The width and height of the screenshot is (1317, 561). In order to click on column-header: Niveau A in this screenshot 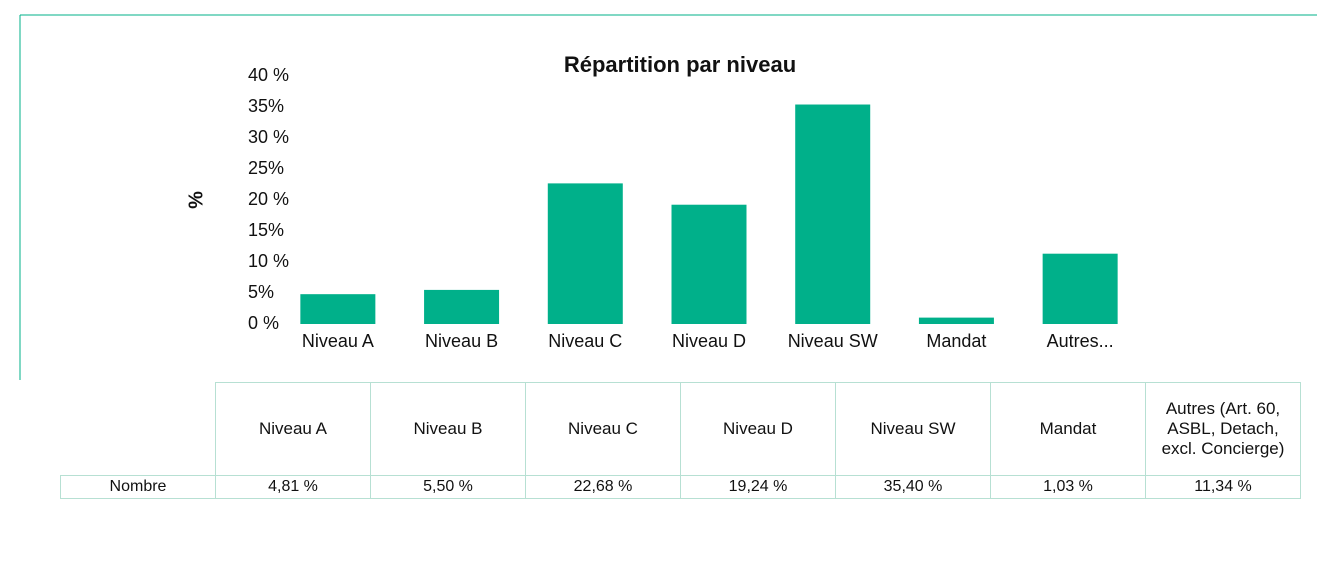, I will do `click(293, 429)`.